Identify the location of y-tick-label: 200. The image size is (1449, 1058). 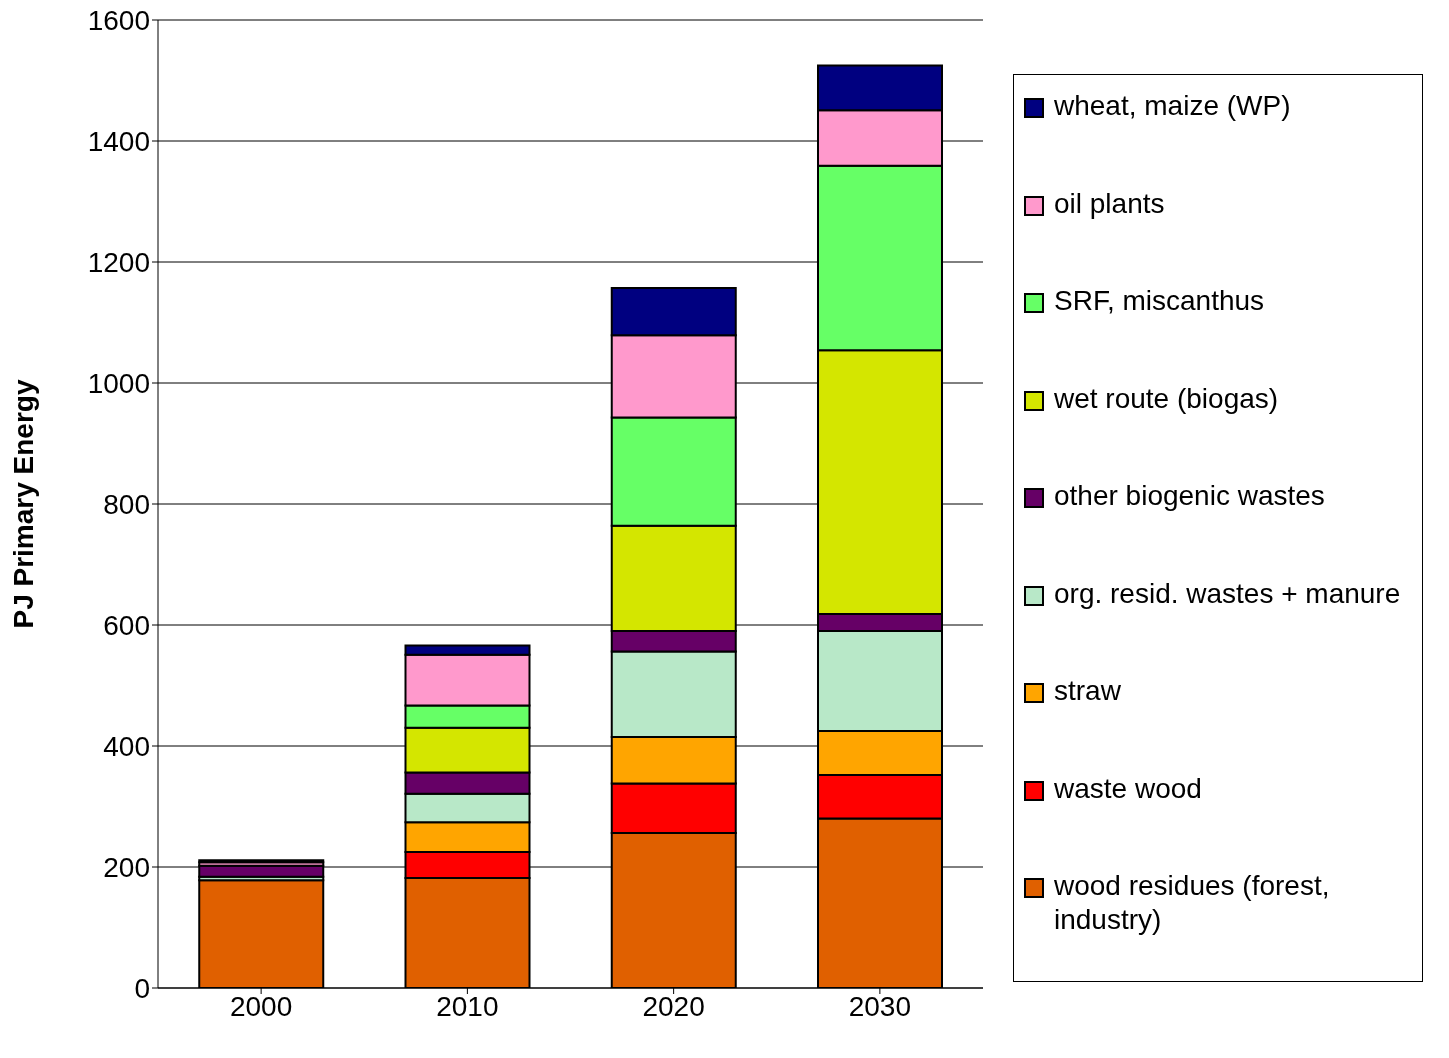
(126, 867).